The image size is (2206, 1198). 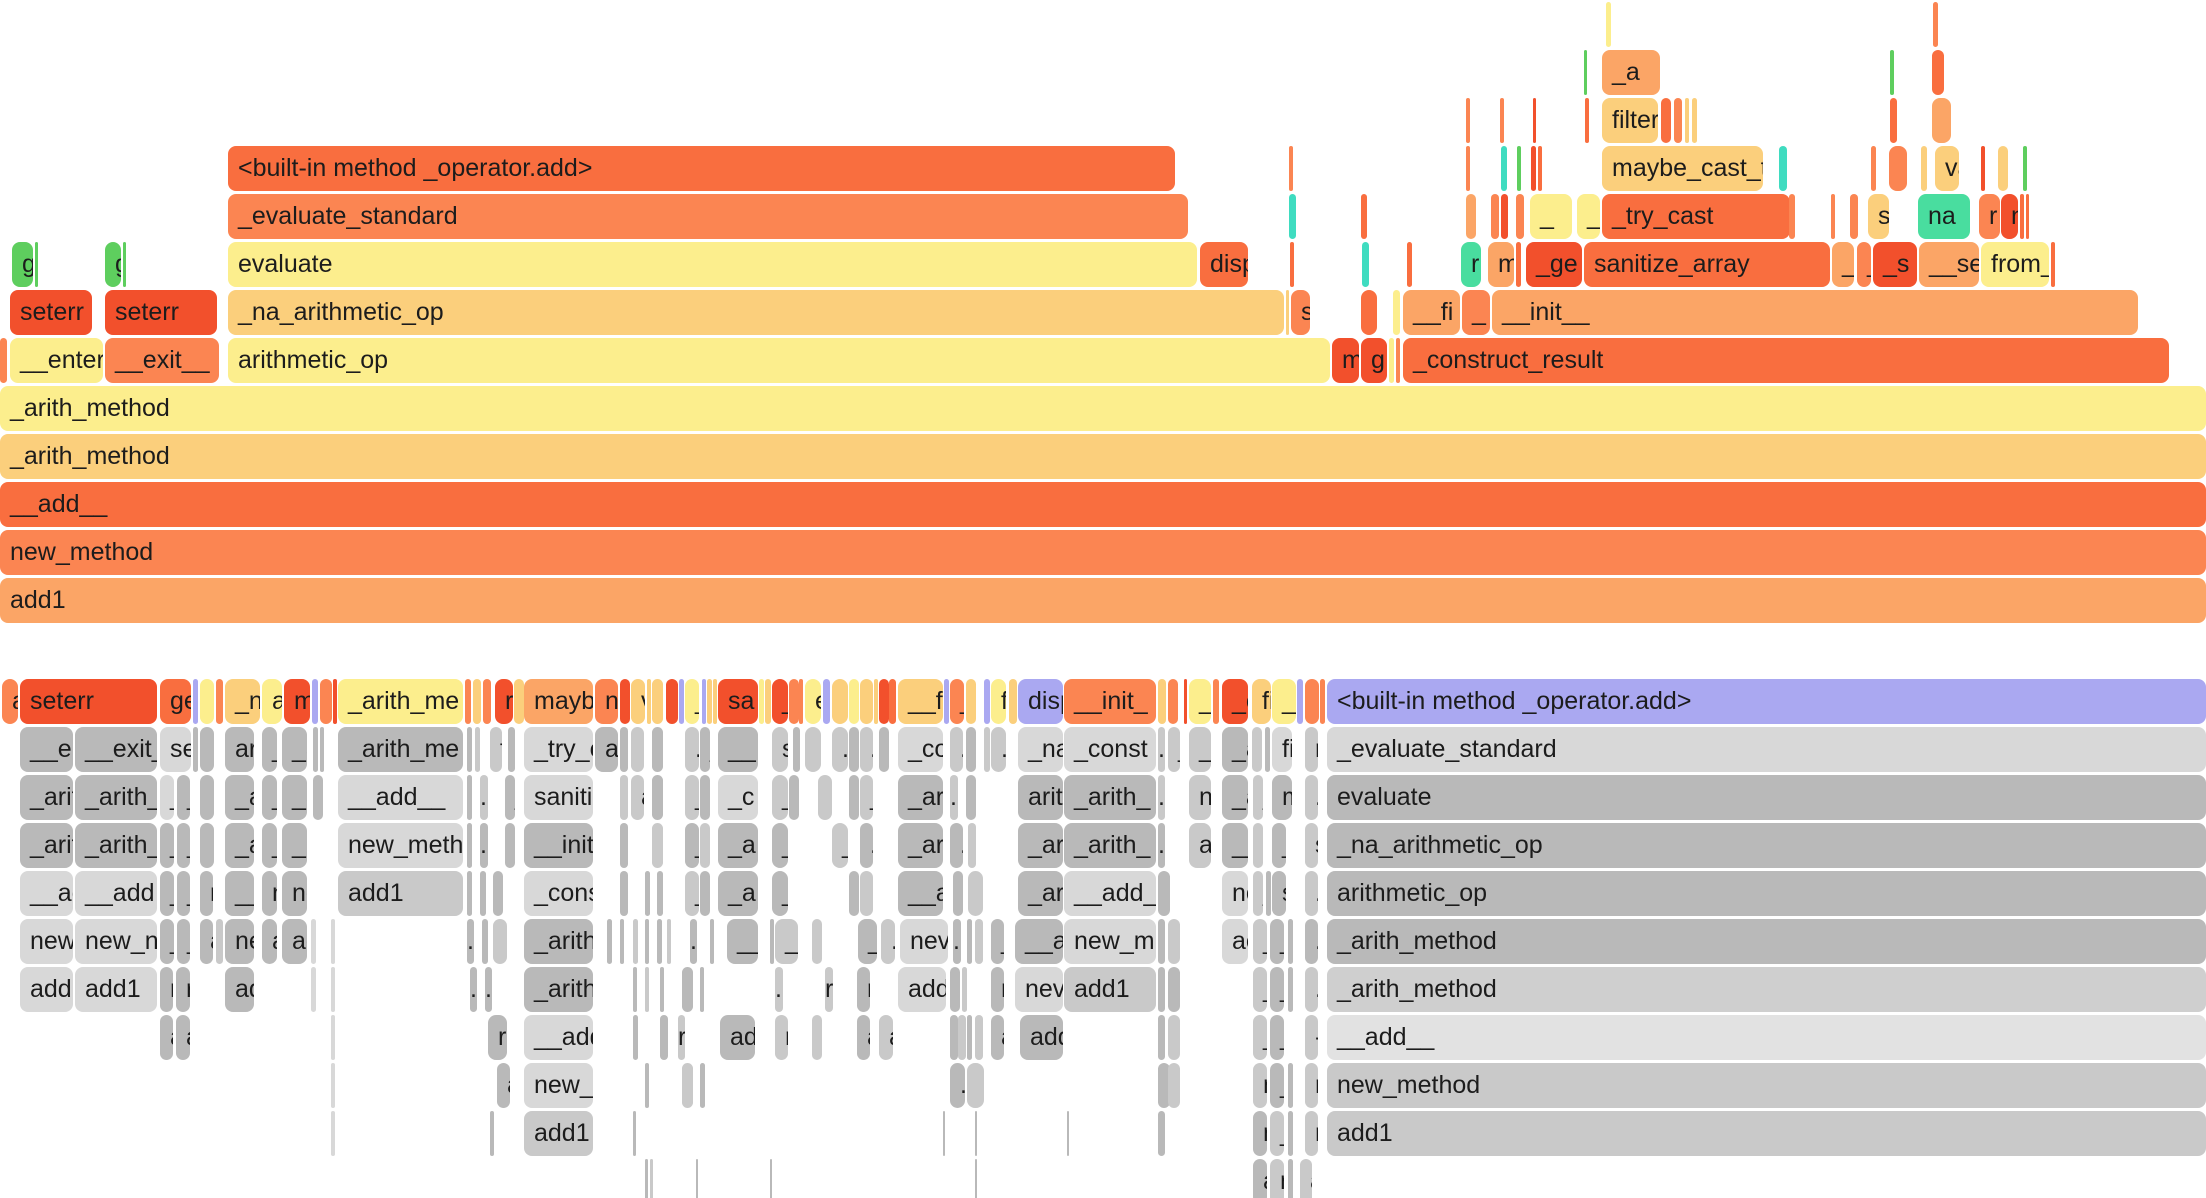 I want to click on flame-frame: __se, so click(x=1949, y=264).